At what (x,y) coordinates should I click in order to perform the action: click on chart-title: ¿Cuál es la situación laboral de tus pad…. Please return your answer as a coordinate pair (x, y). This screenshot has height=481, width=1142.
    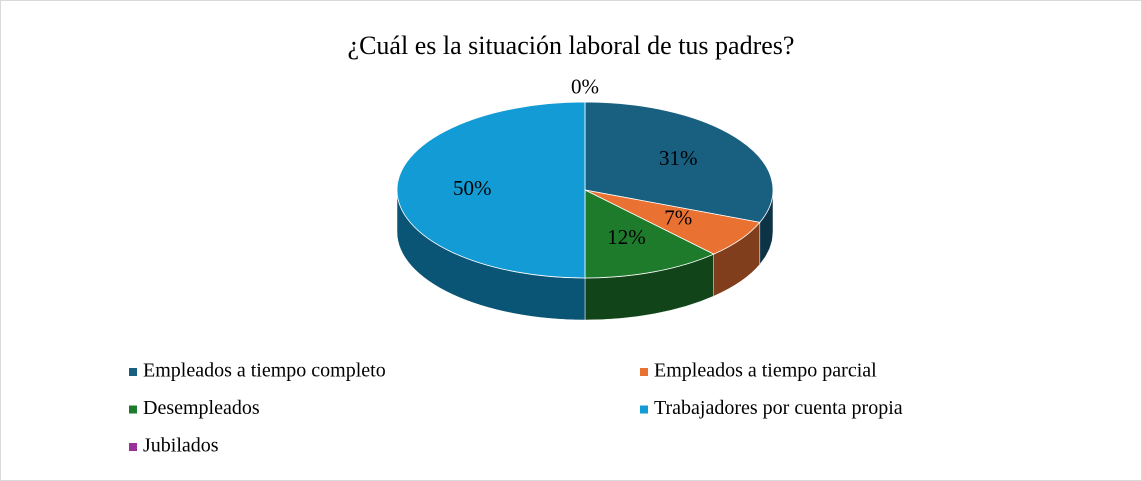
    Looking at the image, I should click on (571, 45).